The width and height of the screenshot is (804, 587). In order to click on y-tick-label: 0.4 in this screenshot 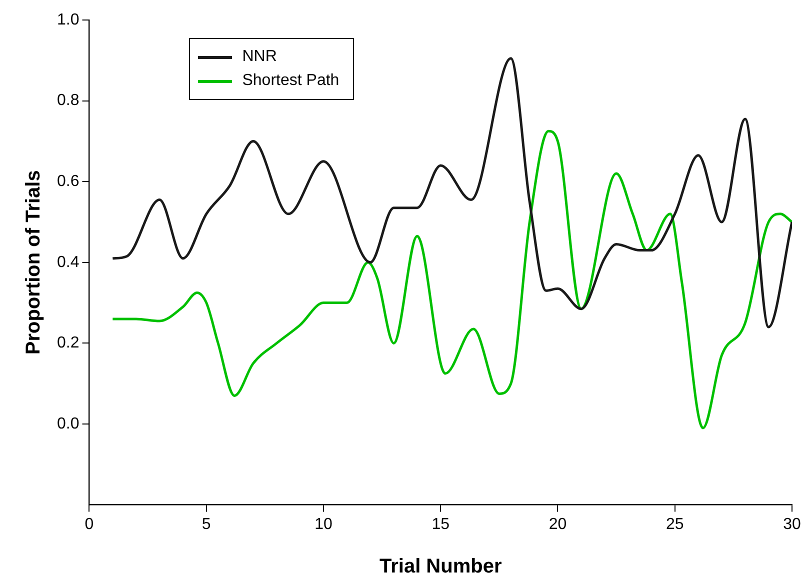, I will do `click(68, 262)`.